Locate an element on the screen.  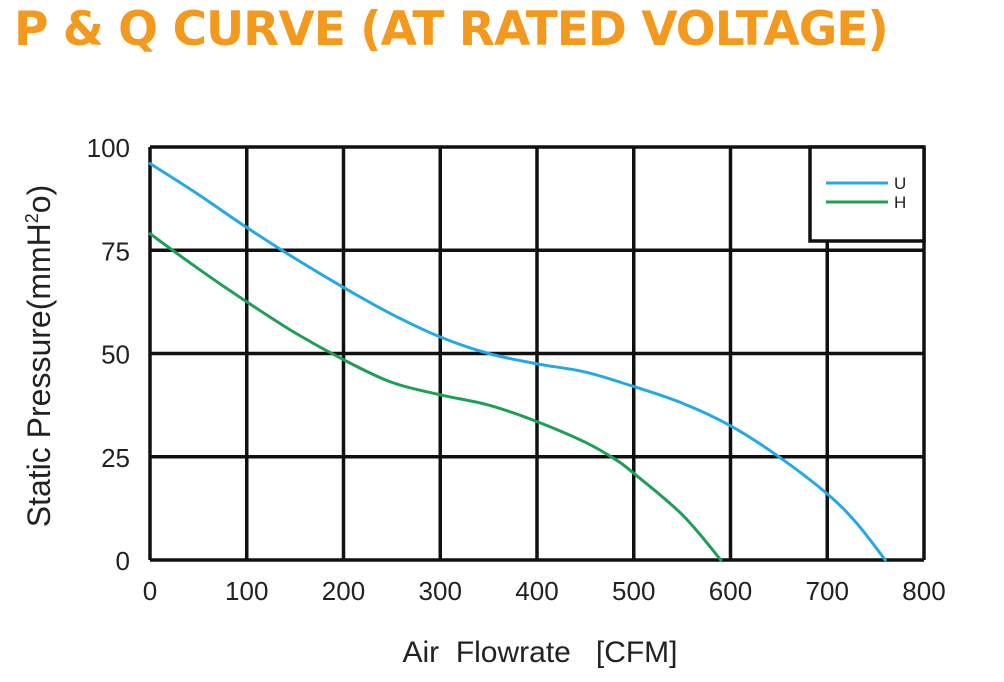
y-axis-label: Static Pressure(mmH2o) is located at coordinates (39, 356).